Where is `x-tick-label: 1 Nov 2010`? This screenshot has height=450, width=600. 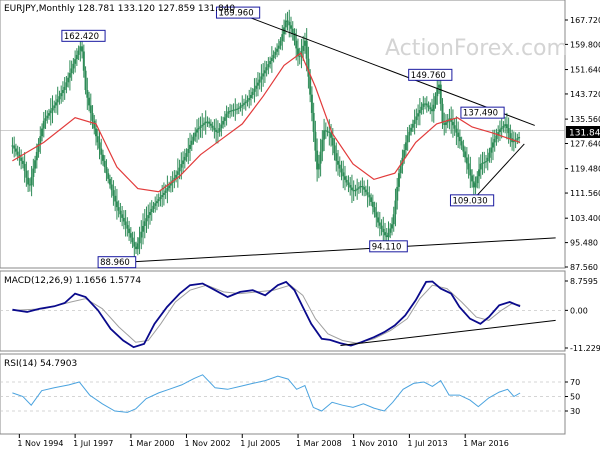 x-tick-label: 1 Nov 2010 is located at coordinates (375, 443).